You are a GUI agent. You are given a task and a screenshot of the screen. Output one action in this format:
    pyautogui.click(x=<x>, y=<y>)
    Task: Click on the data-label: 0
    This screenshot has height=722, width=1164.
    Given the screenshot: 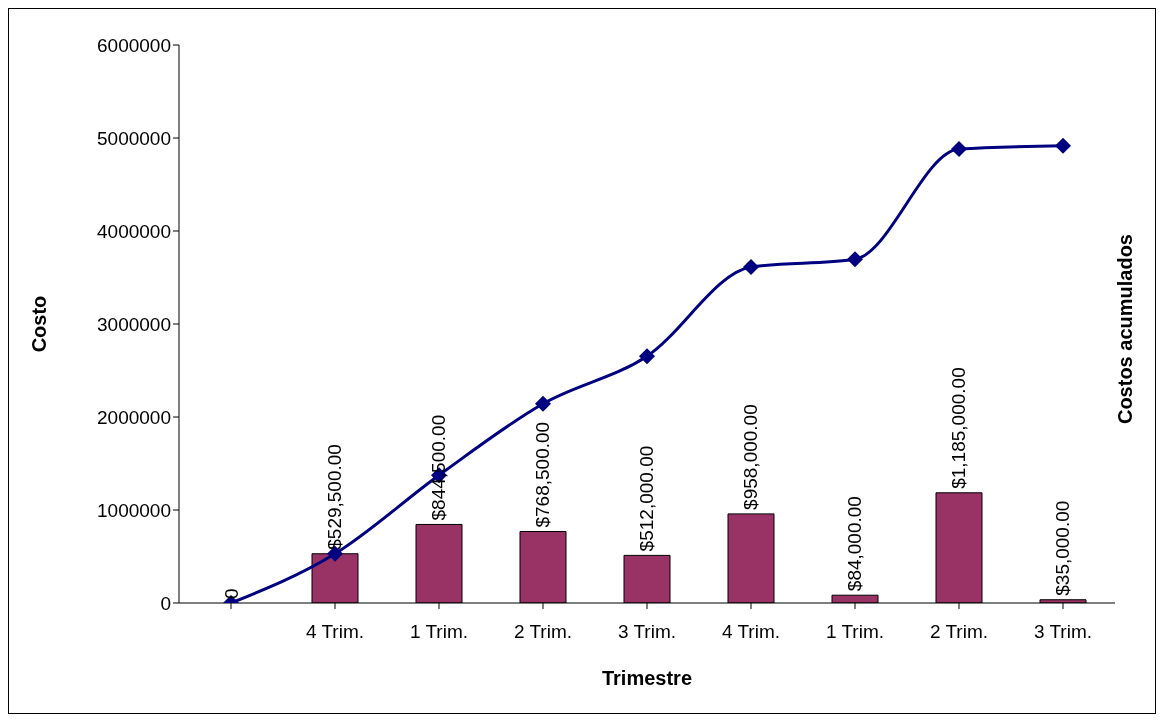 What is the action you would take?
    pyautogui.click(x=231, y=593)
    